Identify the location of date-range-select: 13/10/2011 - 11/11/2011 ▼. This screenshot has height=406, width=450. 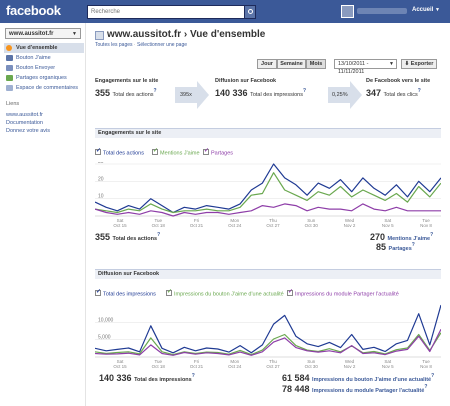
(365, 67).